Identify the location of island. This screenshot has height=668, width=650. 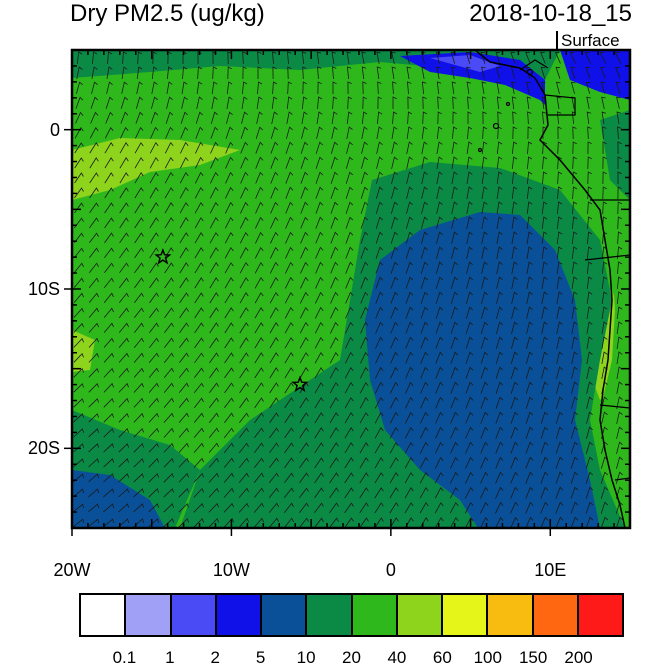
(496, 126).